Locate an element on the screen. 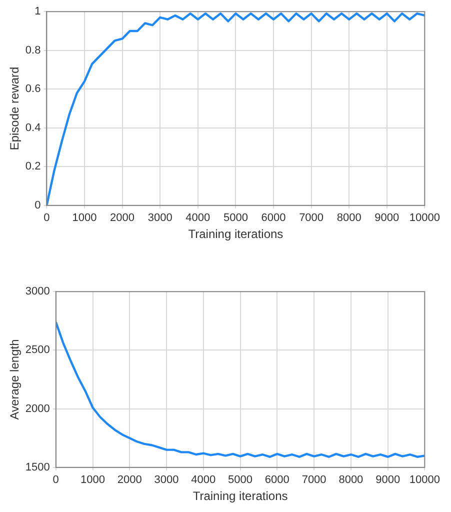  y-tick-label: 1500 is located at coordinates (37, 467).